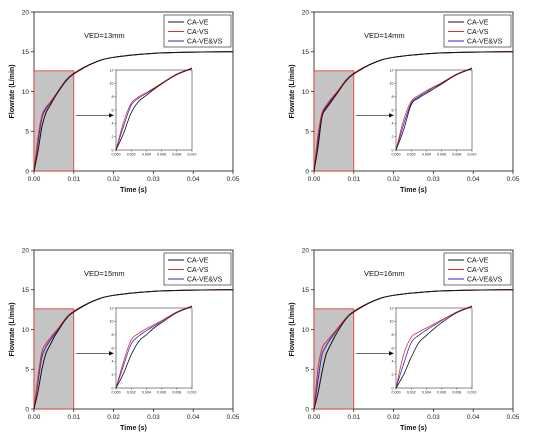  I want to click on inset-series-line-ca-vs, so click(154, 347).